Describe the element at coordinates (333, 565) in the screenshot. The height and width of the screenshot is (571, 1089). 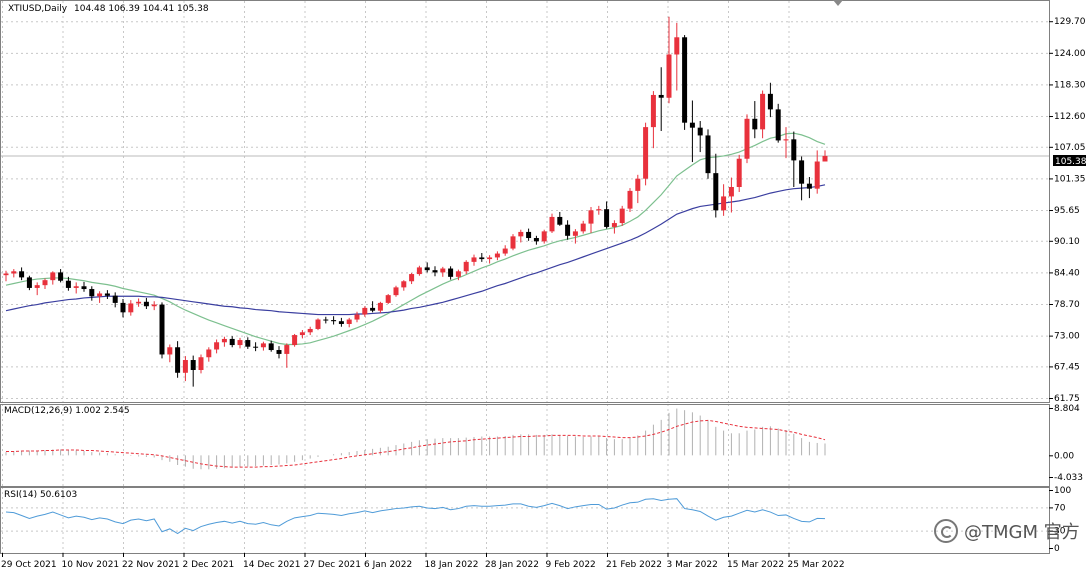
I see `time-tick-label: 27 Dec 2021` at that location.